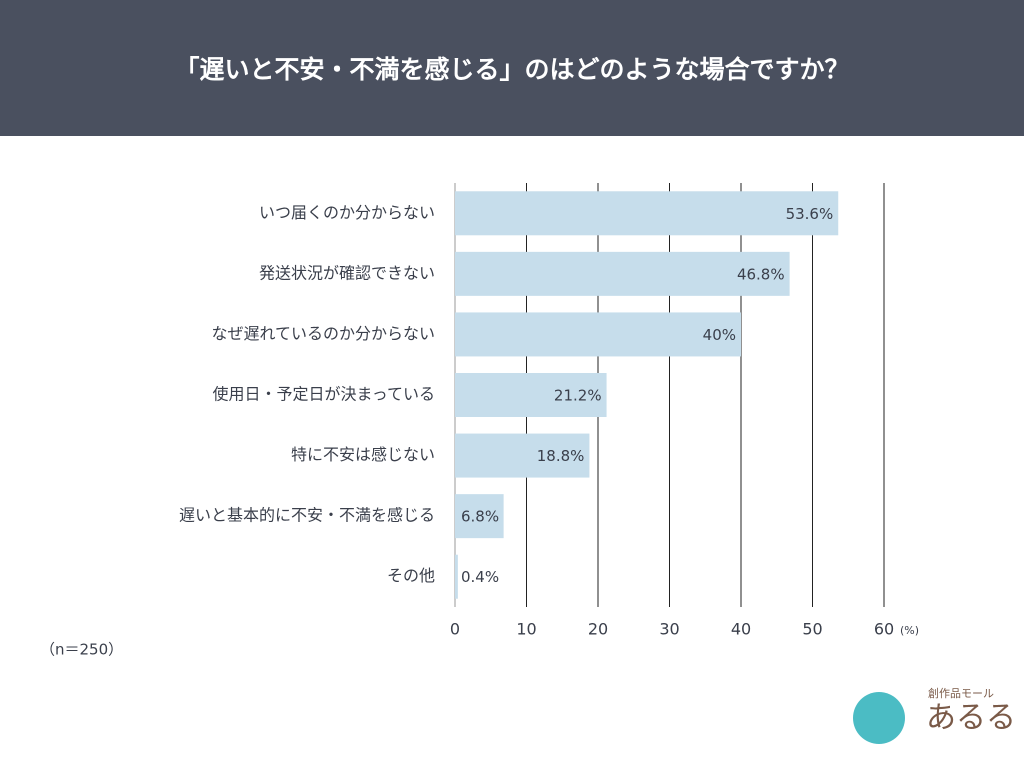 The width and height of the screenshot is (1024, 768). I want to click on x-tick-label: 30, so click(669, 629).